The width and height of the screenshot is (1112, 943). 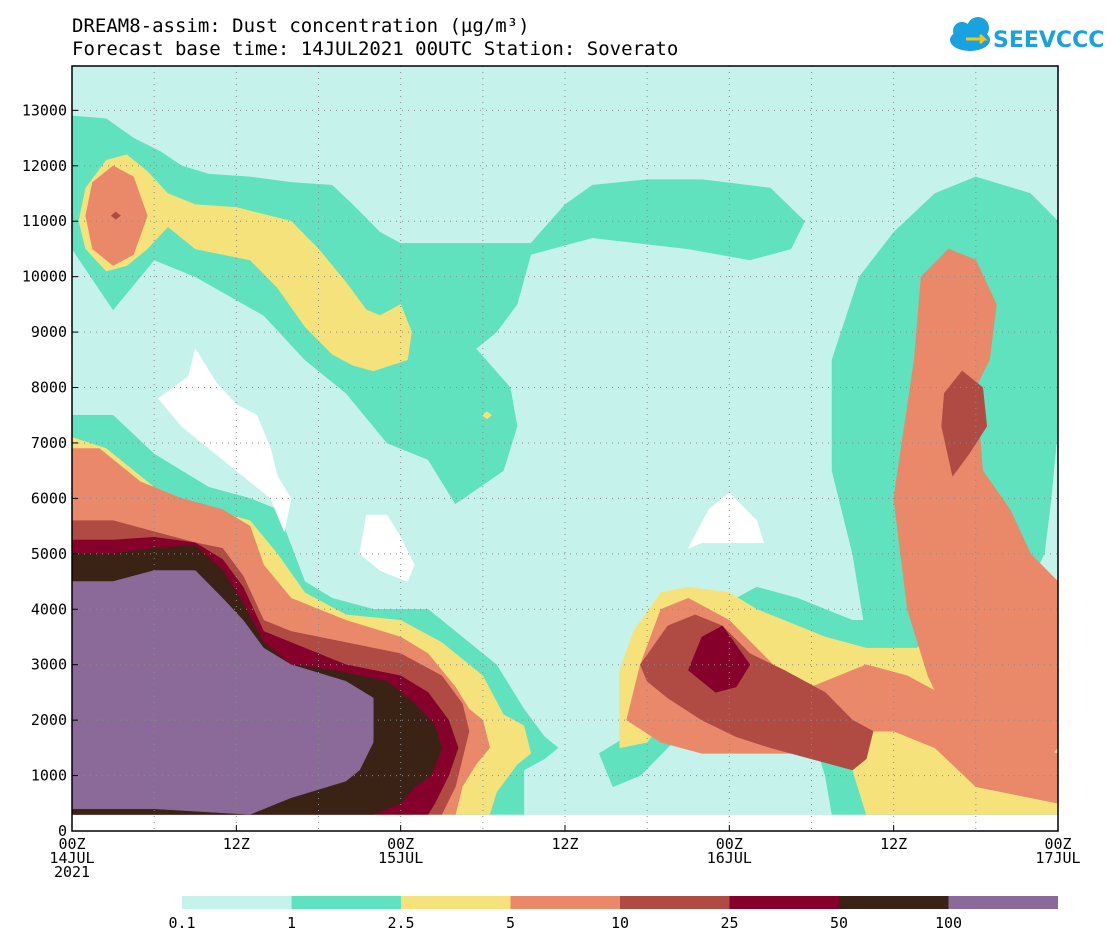 I want to click on x-tick-label-6-0: 00Z, so click(x=1057, y=844).